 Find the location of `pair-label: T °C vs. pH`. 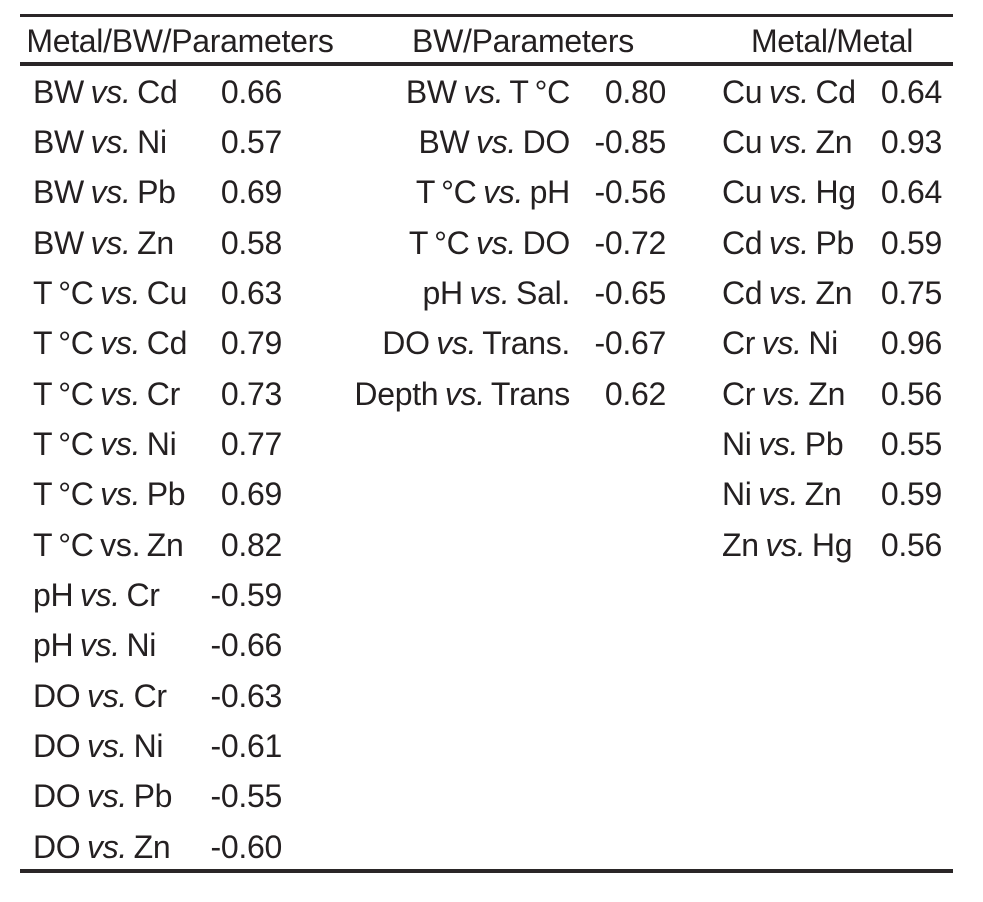

pair-label: T °C vs. pH is located at coordinates (455, 192).